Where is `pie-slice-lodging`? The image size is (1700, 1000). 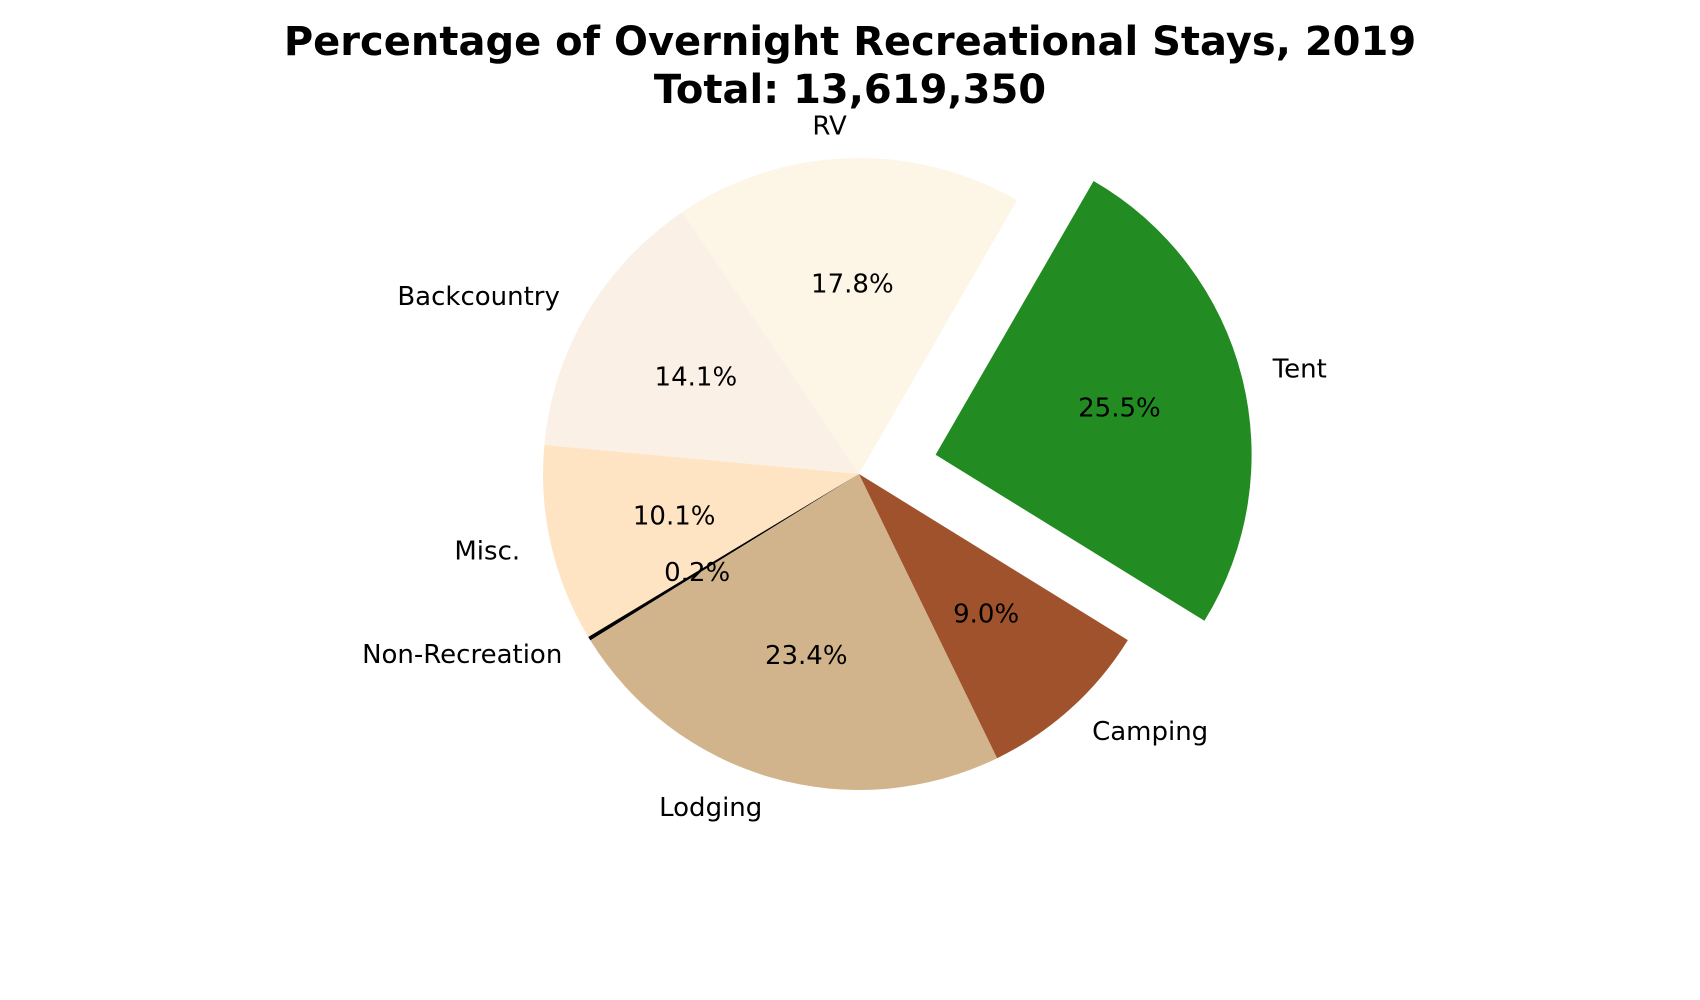
pie-slice-lodging is located at coordinates (794, 632).